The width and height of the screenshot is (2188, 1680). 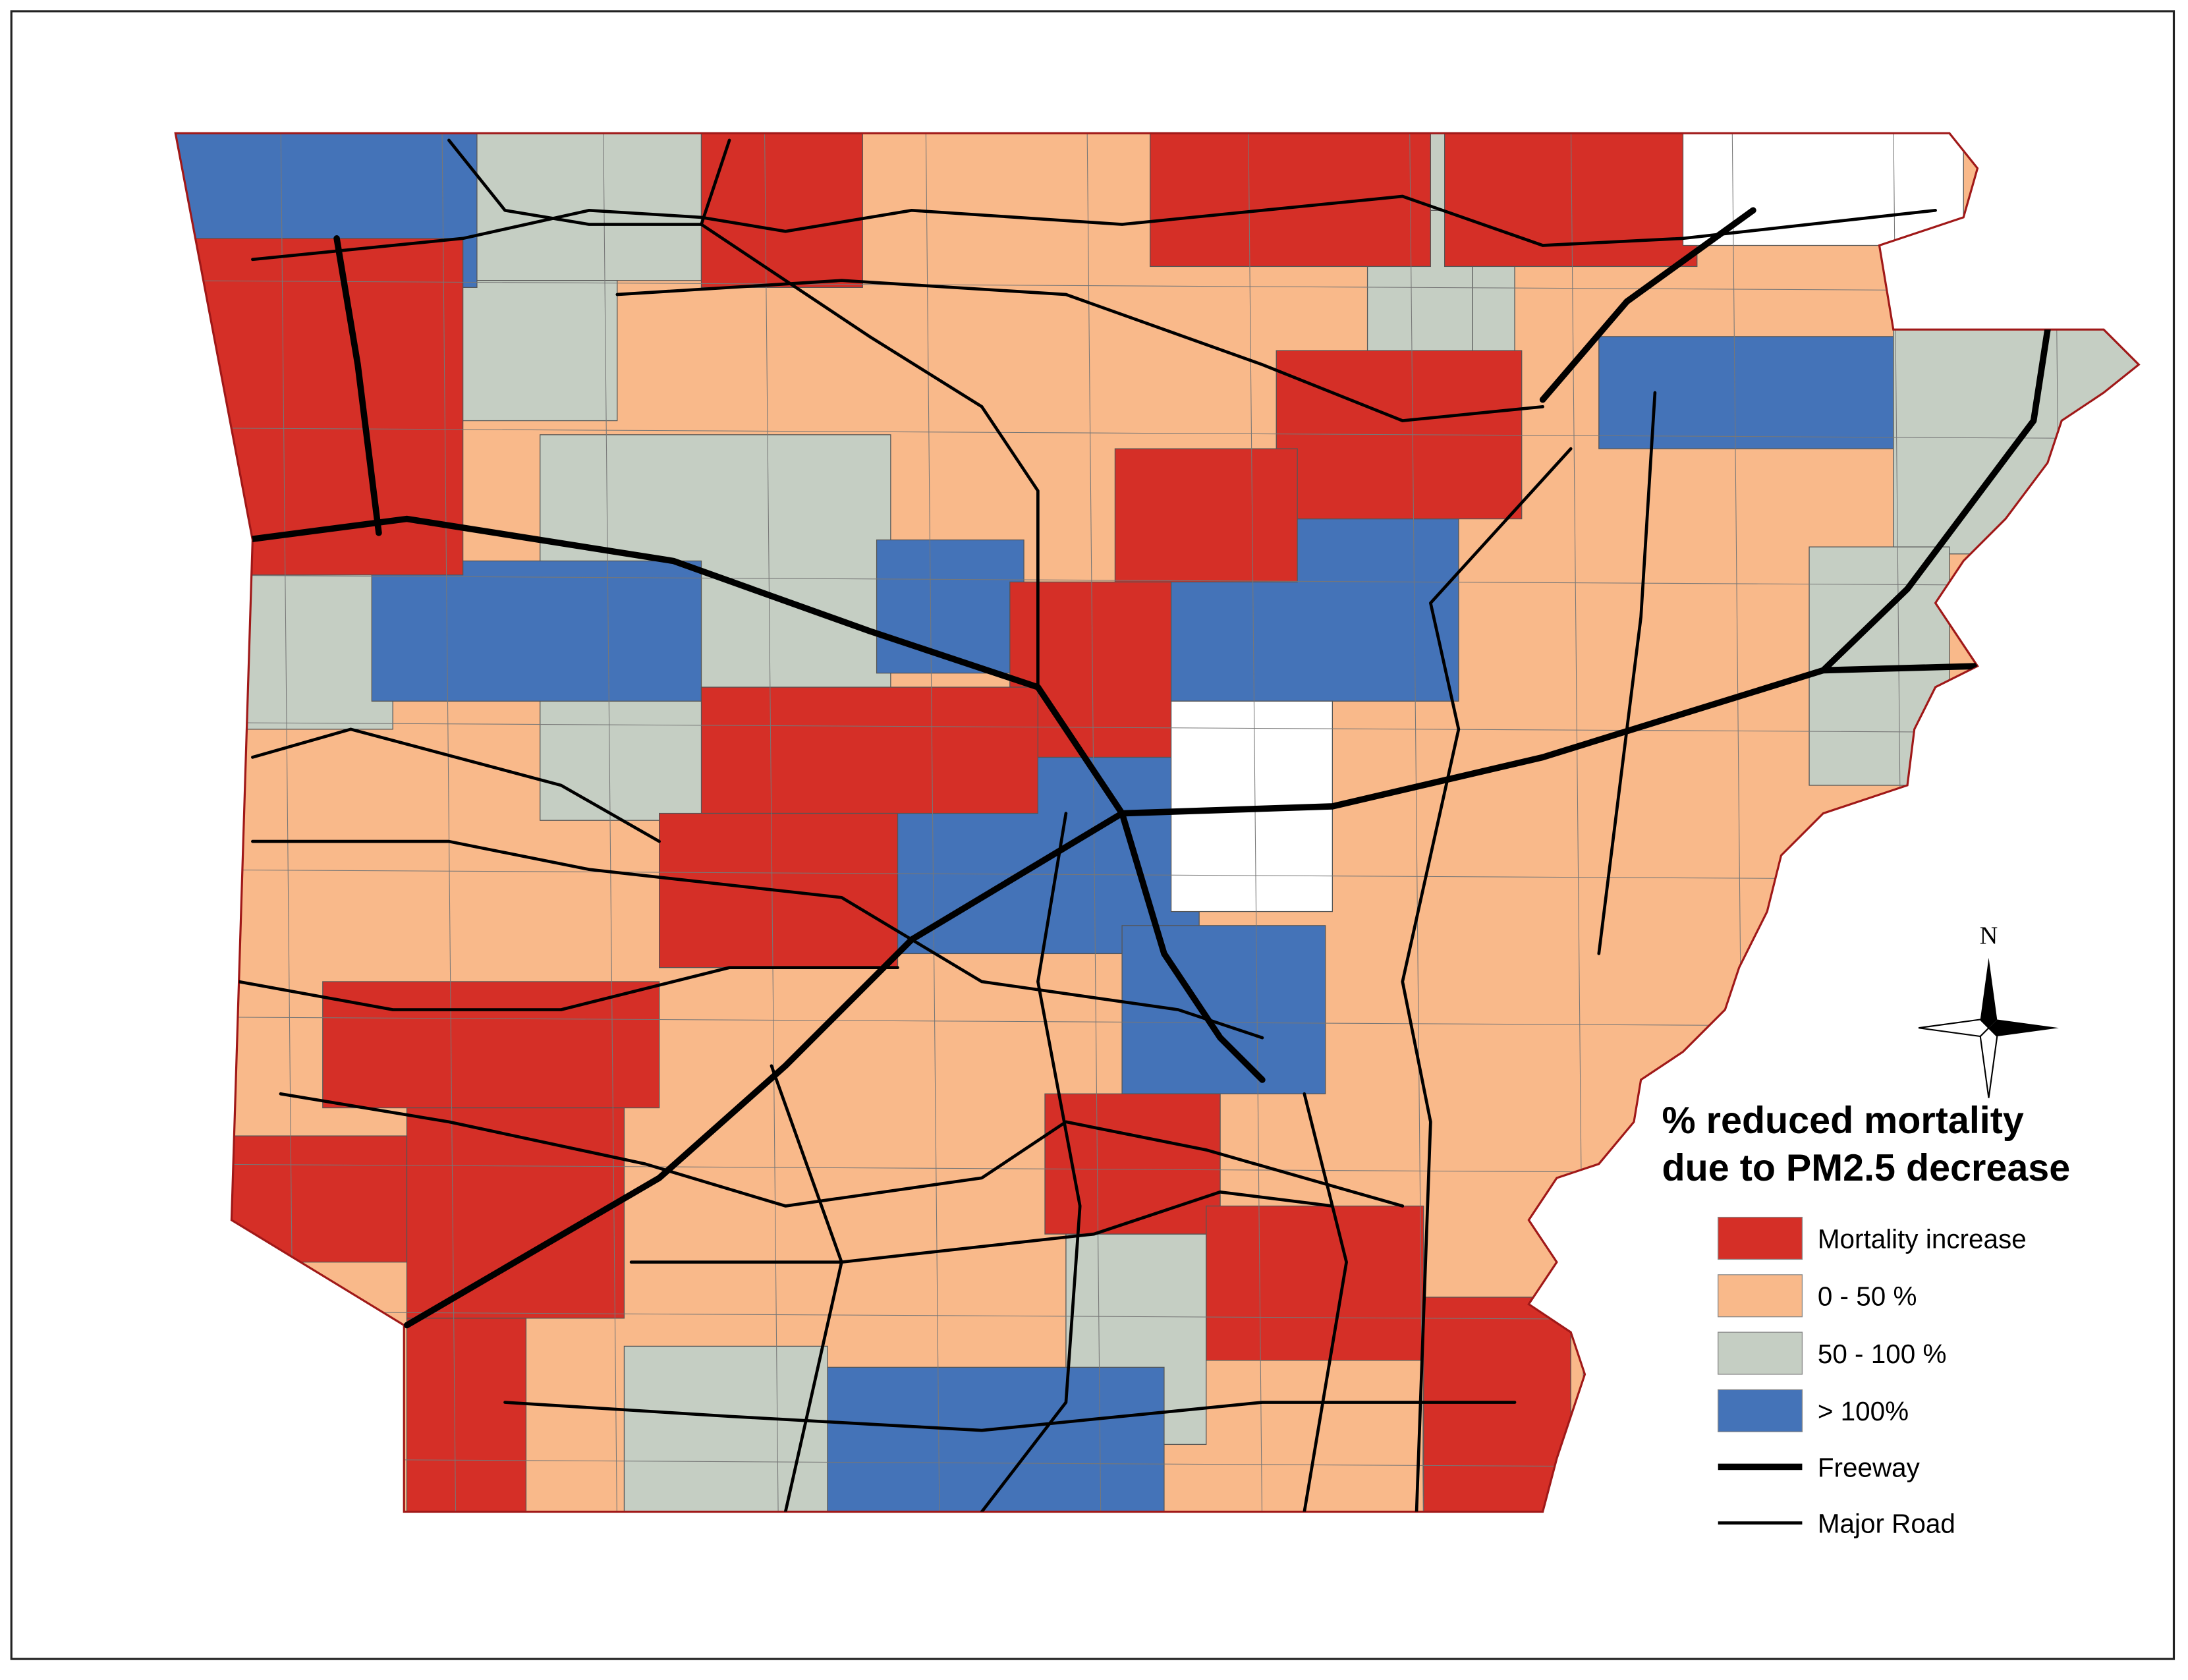 I want to click on north-label: N, so click(x=1989, y=936).